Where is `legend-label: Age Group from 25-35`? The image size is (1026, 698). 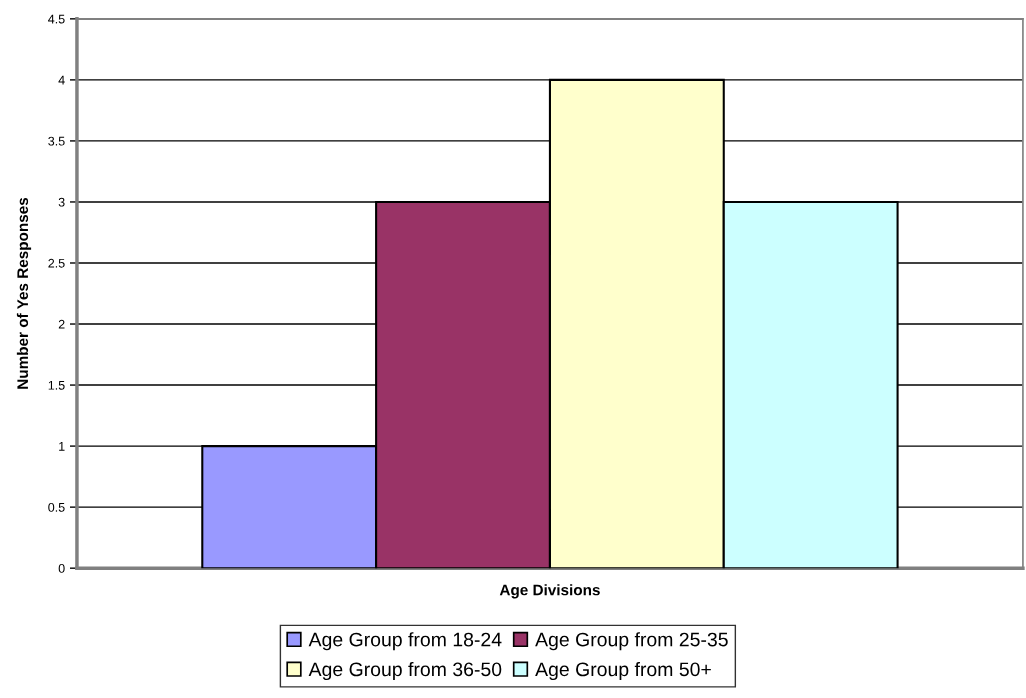 legend-label: Age Group from 25-35 is located at coordinates (631, 641).